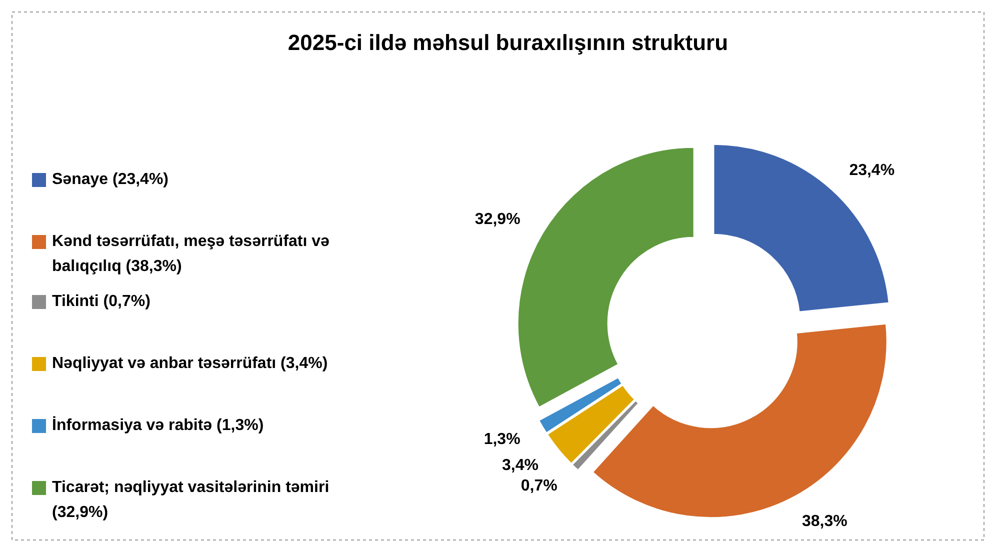 The width and height of the screenshot is (996, 552). Describe the element at coordinates (101, 301) in the screenshot. I see `legend-label: Tikinti (0,7%)` at that location.